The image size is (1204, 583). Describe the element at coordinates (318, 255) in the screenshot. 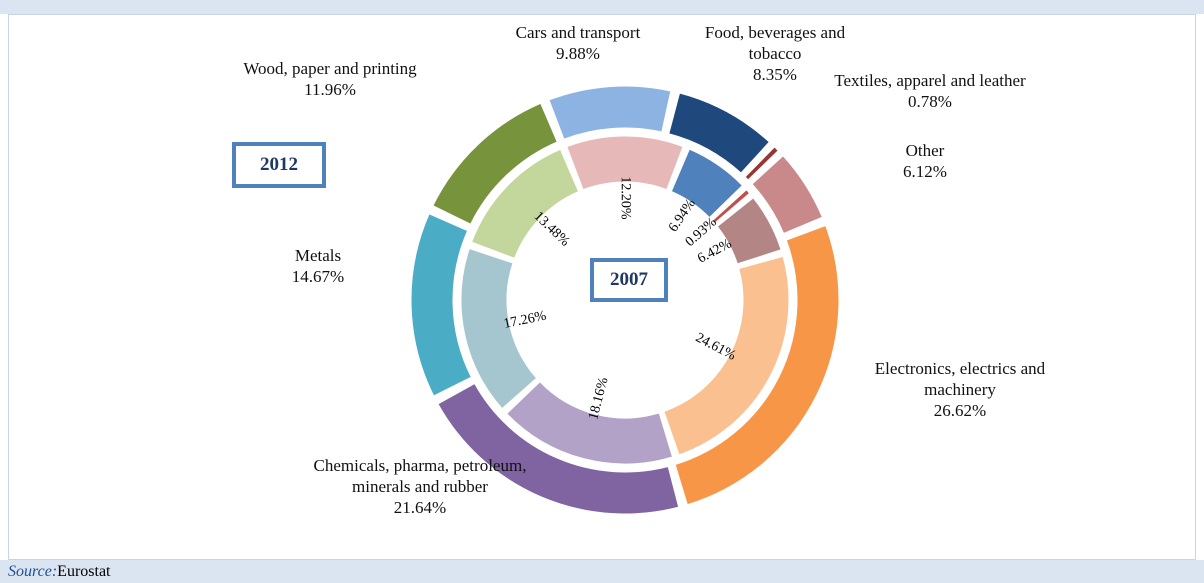

I see `category-name: Metals` at that location.